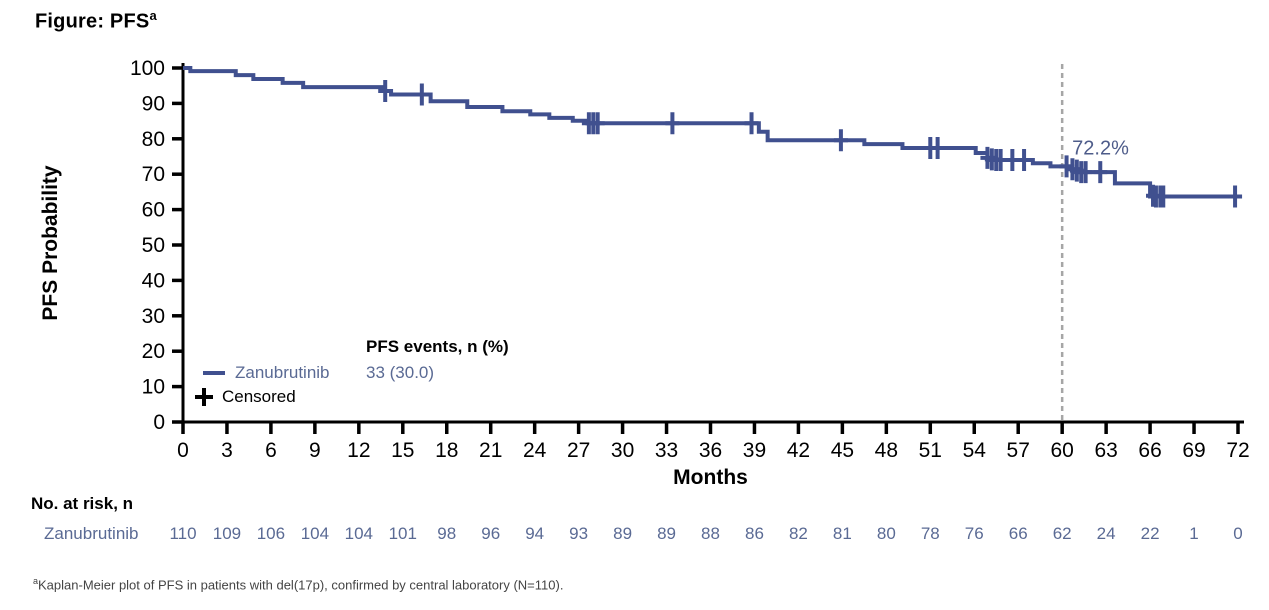 The image size is (1269, 610). I want to click on risk-value-month-51: 78, so click(930, 533).